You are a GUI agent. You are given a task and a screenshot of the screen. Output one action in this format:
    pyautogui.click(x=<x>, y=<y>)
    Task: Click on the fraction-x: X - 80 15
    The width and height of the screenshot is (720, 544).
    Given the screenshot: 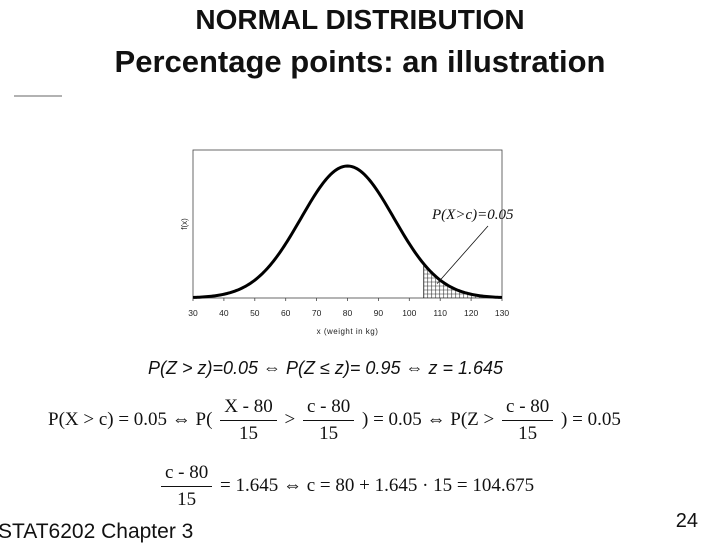 What is the action you would take?
    pyautogui.click(x=248, y=420)
    